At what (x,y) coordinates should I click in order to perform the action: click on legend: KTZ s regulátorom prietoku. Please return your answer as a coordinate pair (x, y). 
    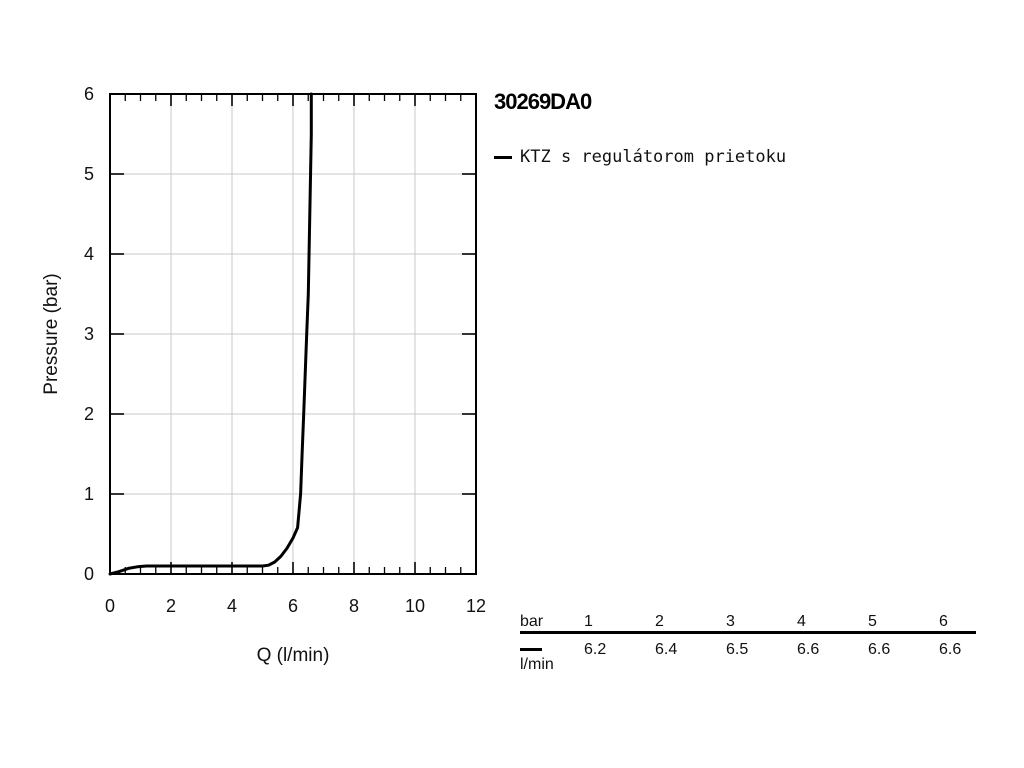
    Looking at the image, I should click on (640, 157).